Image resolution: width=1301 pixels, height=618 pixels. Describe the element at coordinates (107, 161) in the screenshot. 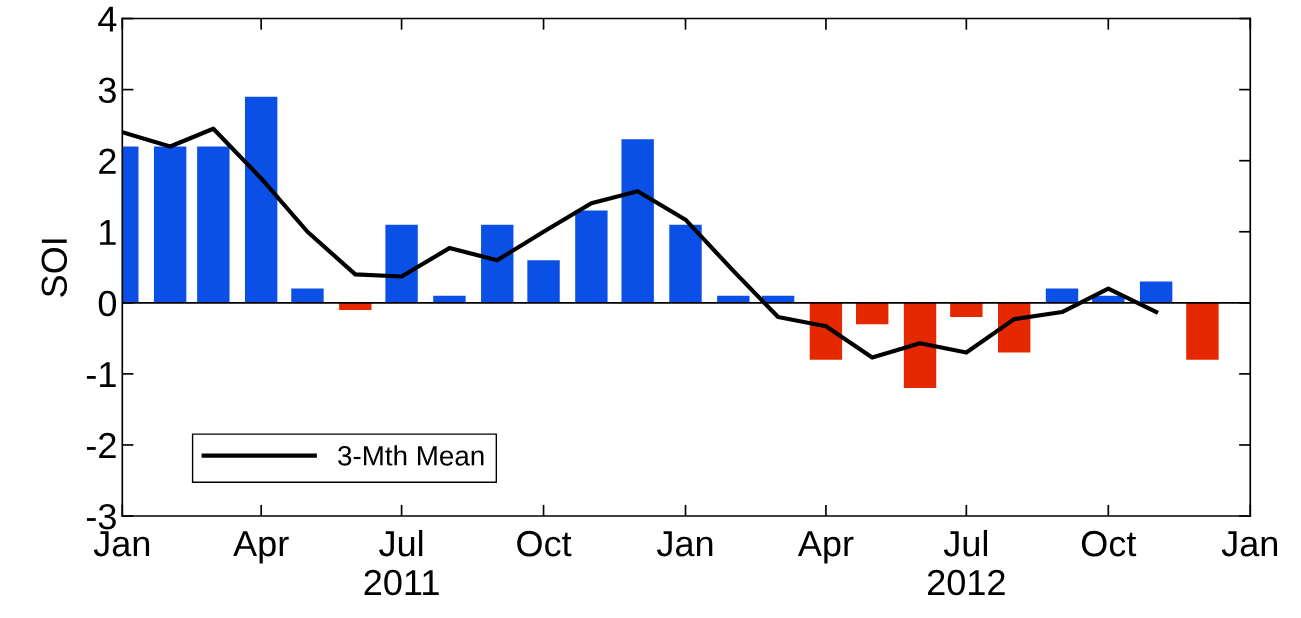

I see `y-tick-label: 2` at that location.